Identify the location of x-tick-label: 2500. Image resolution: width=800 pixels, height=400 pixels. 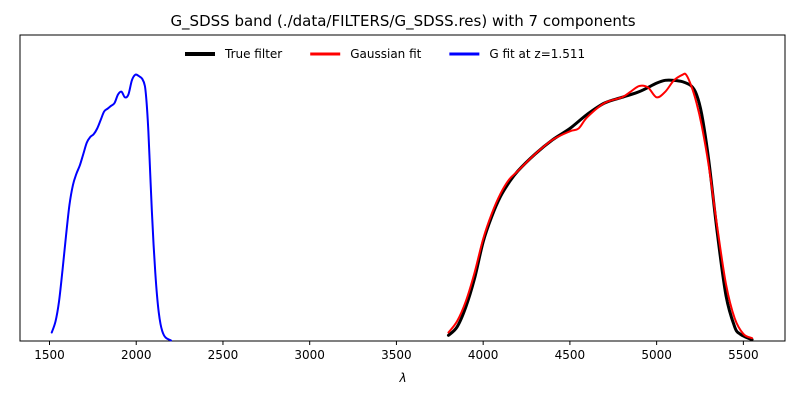
(223, 355).